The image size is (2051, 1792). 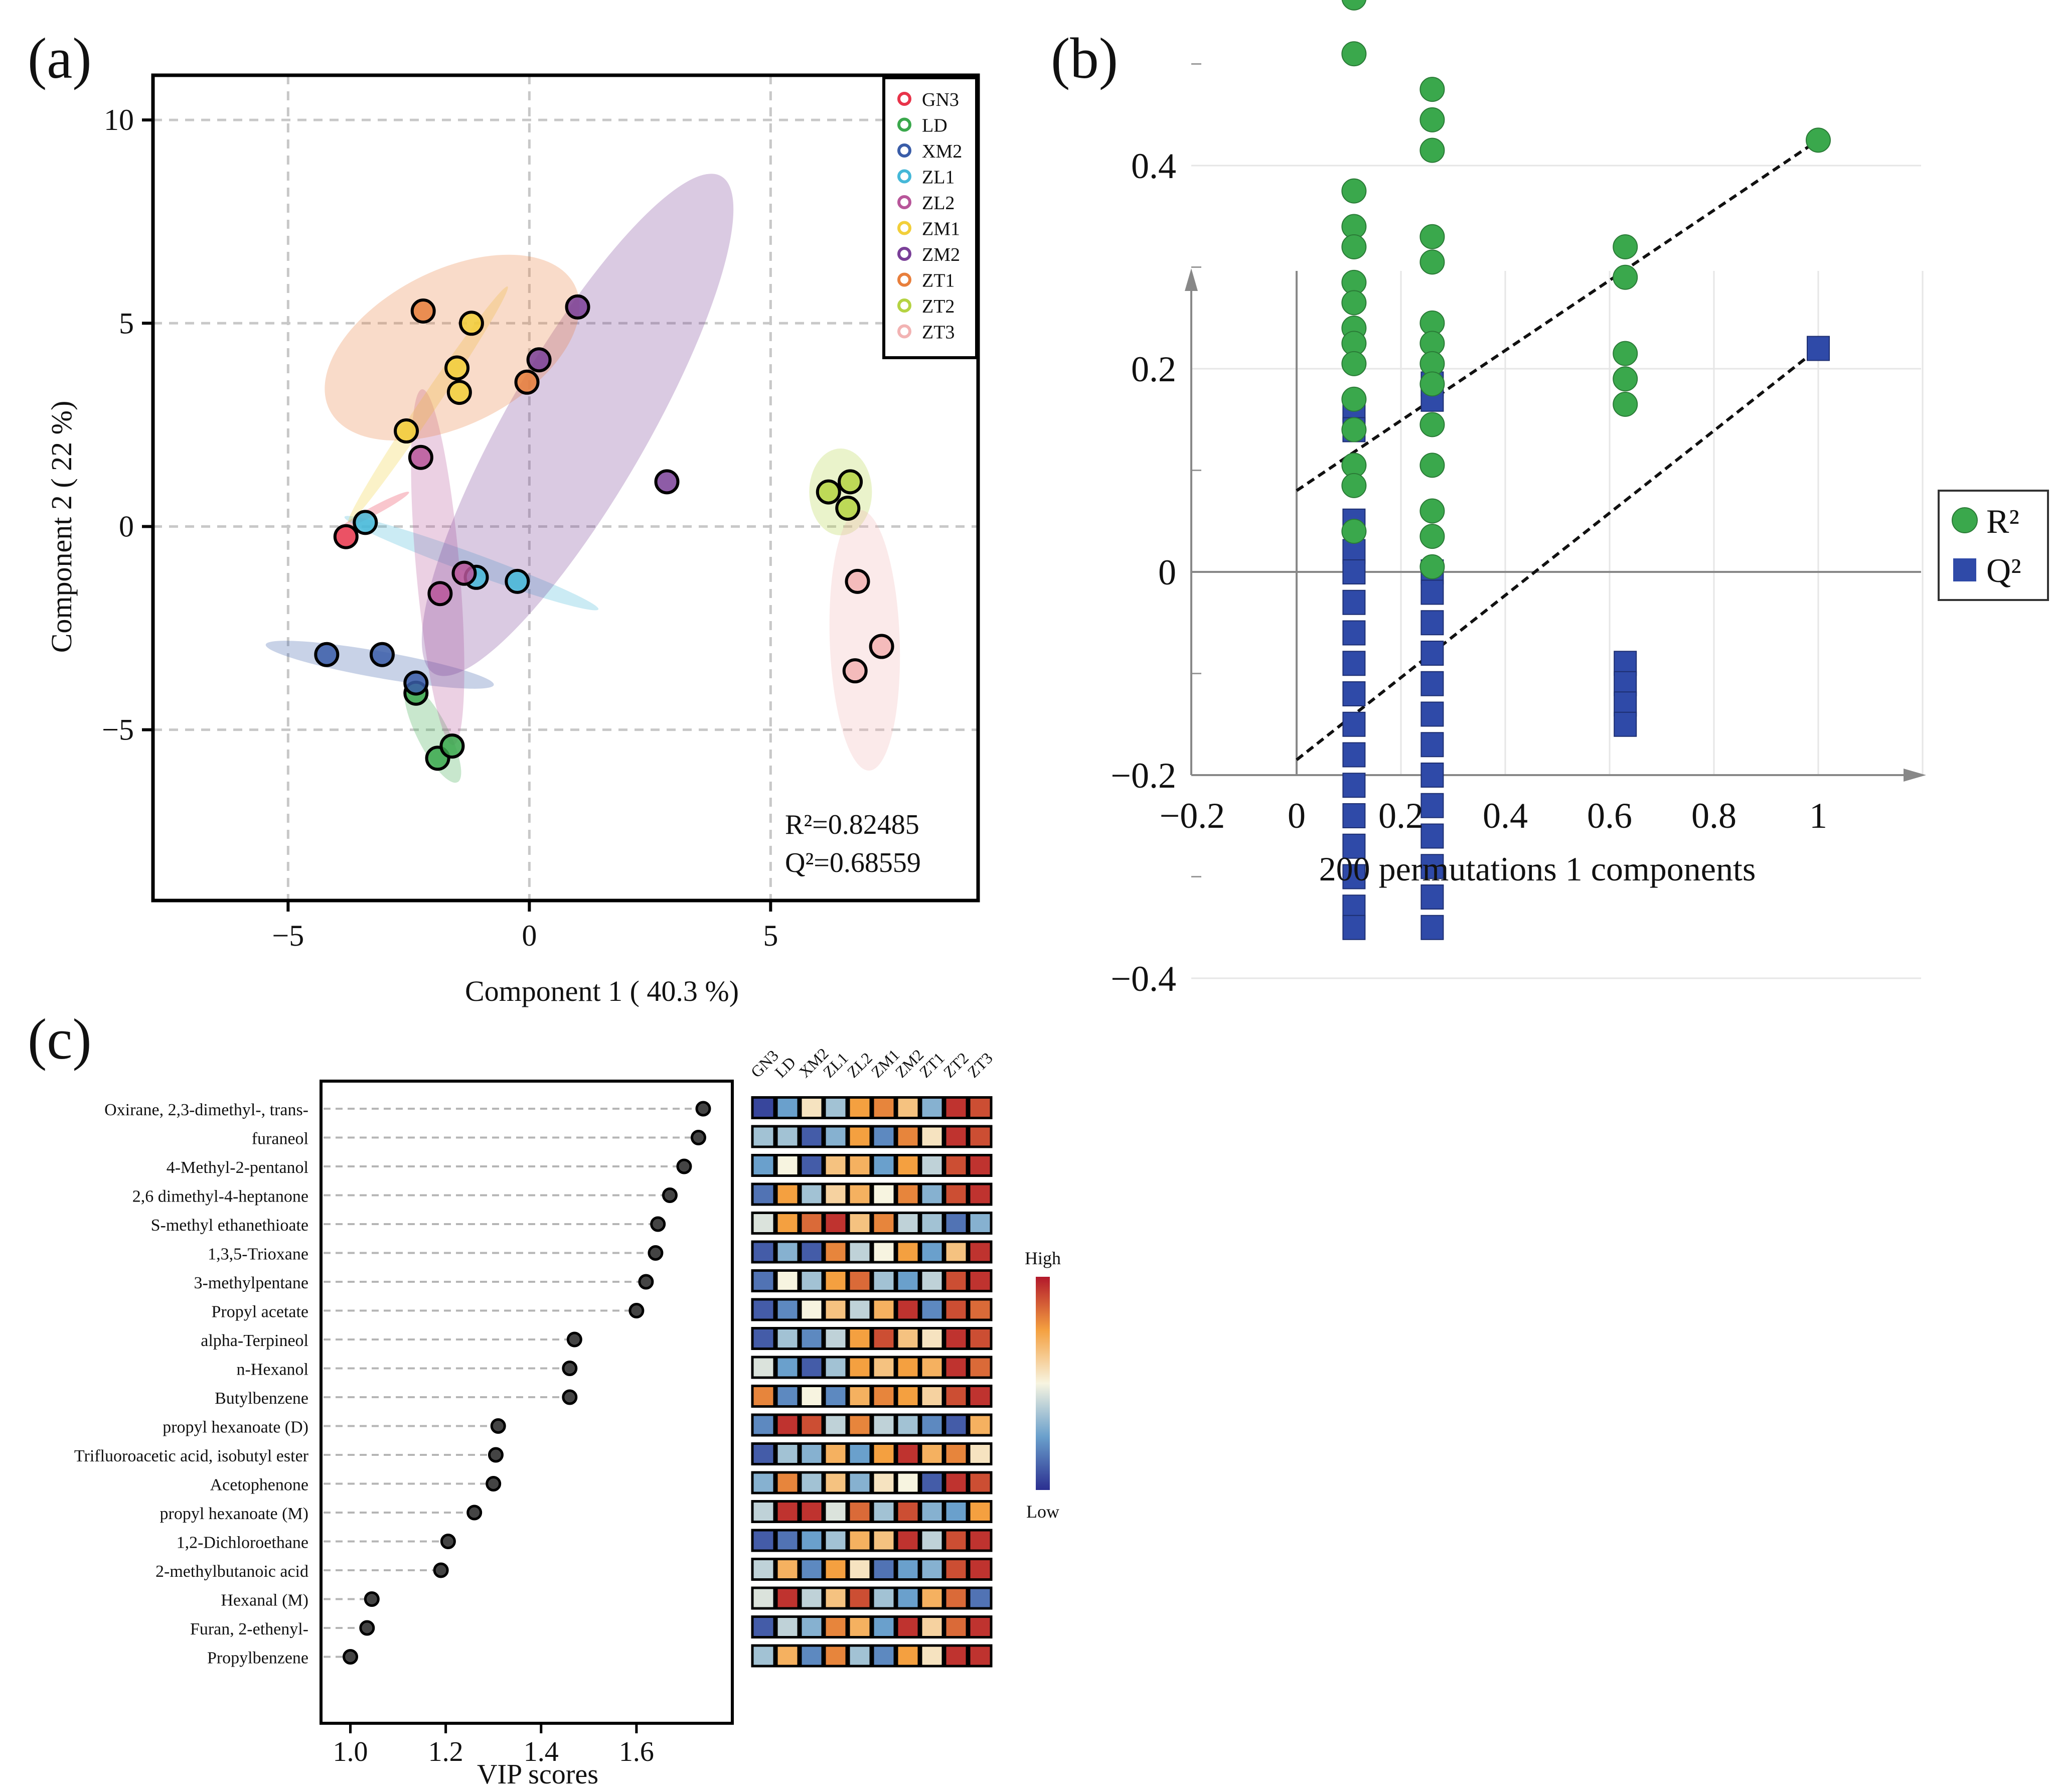 What do you see at coordinates (938, 280) in the screenshot?
I see `legend-label-zt1: ZT1` at bounding box center [938, 280].